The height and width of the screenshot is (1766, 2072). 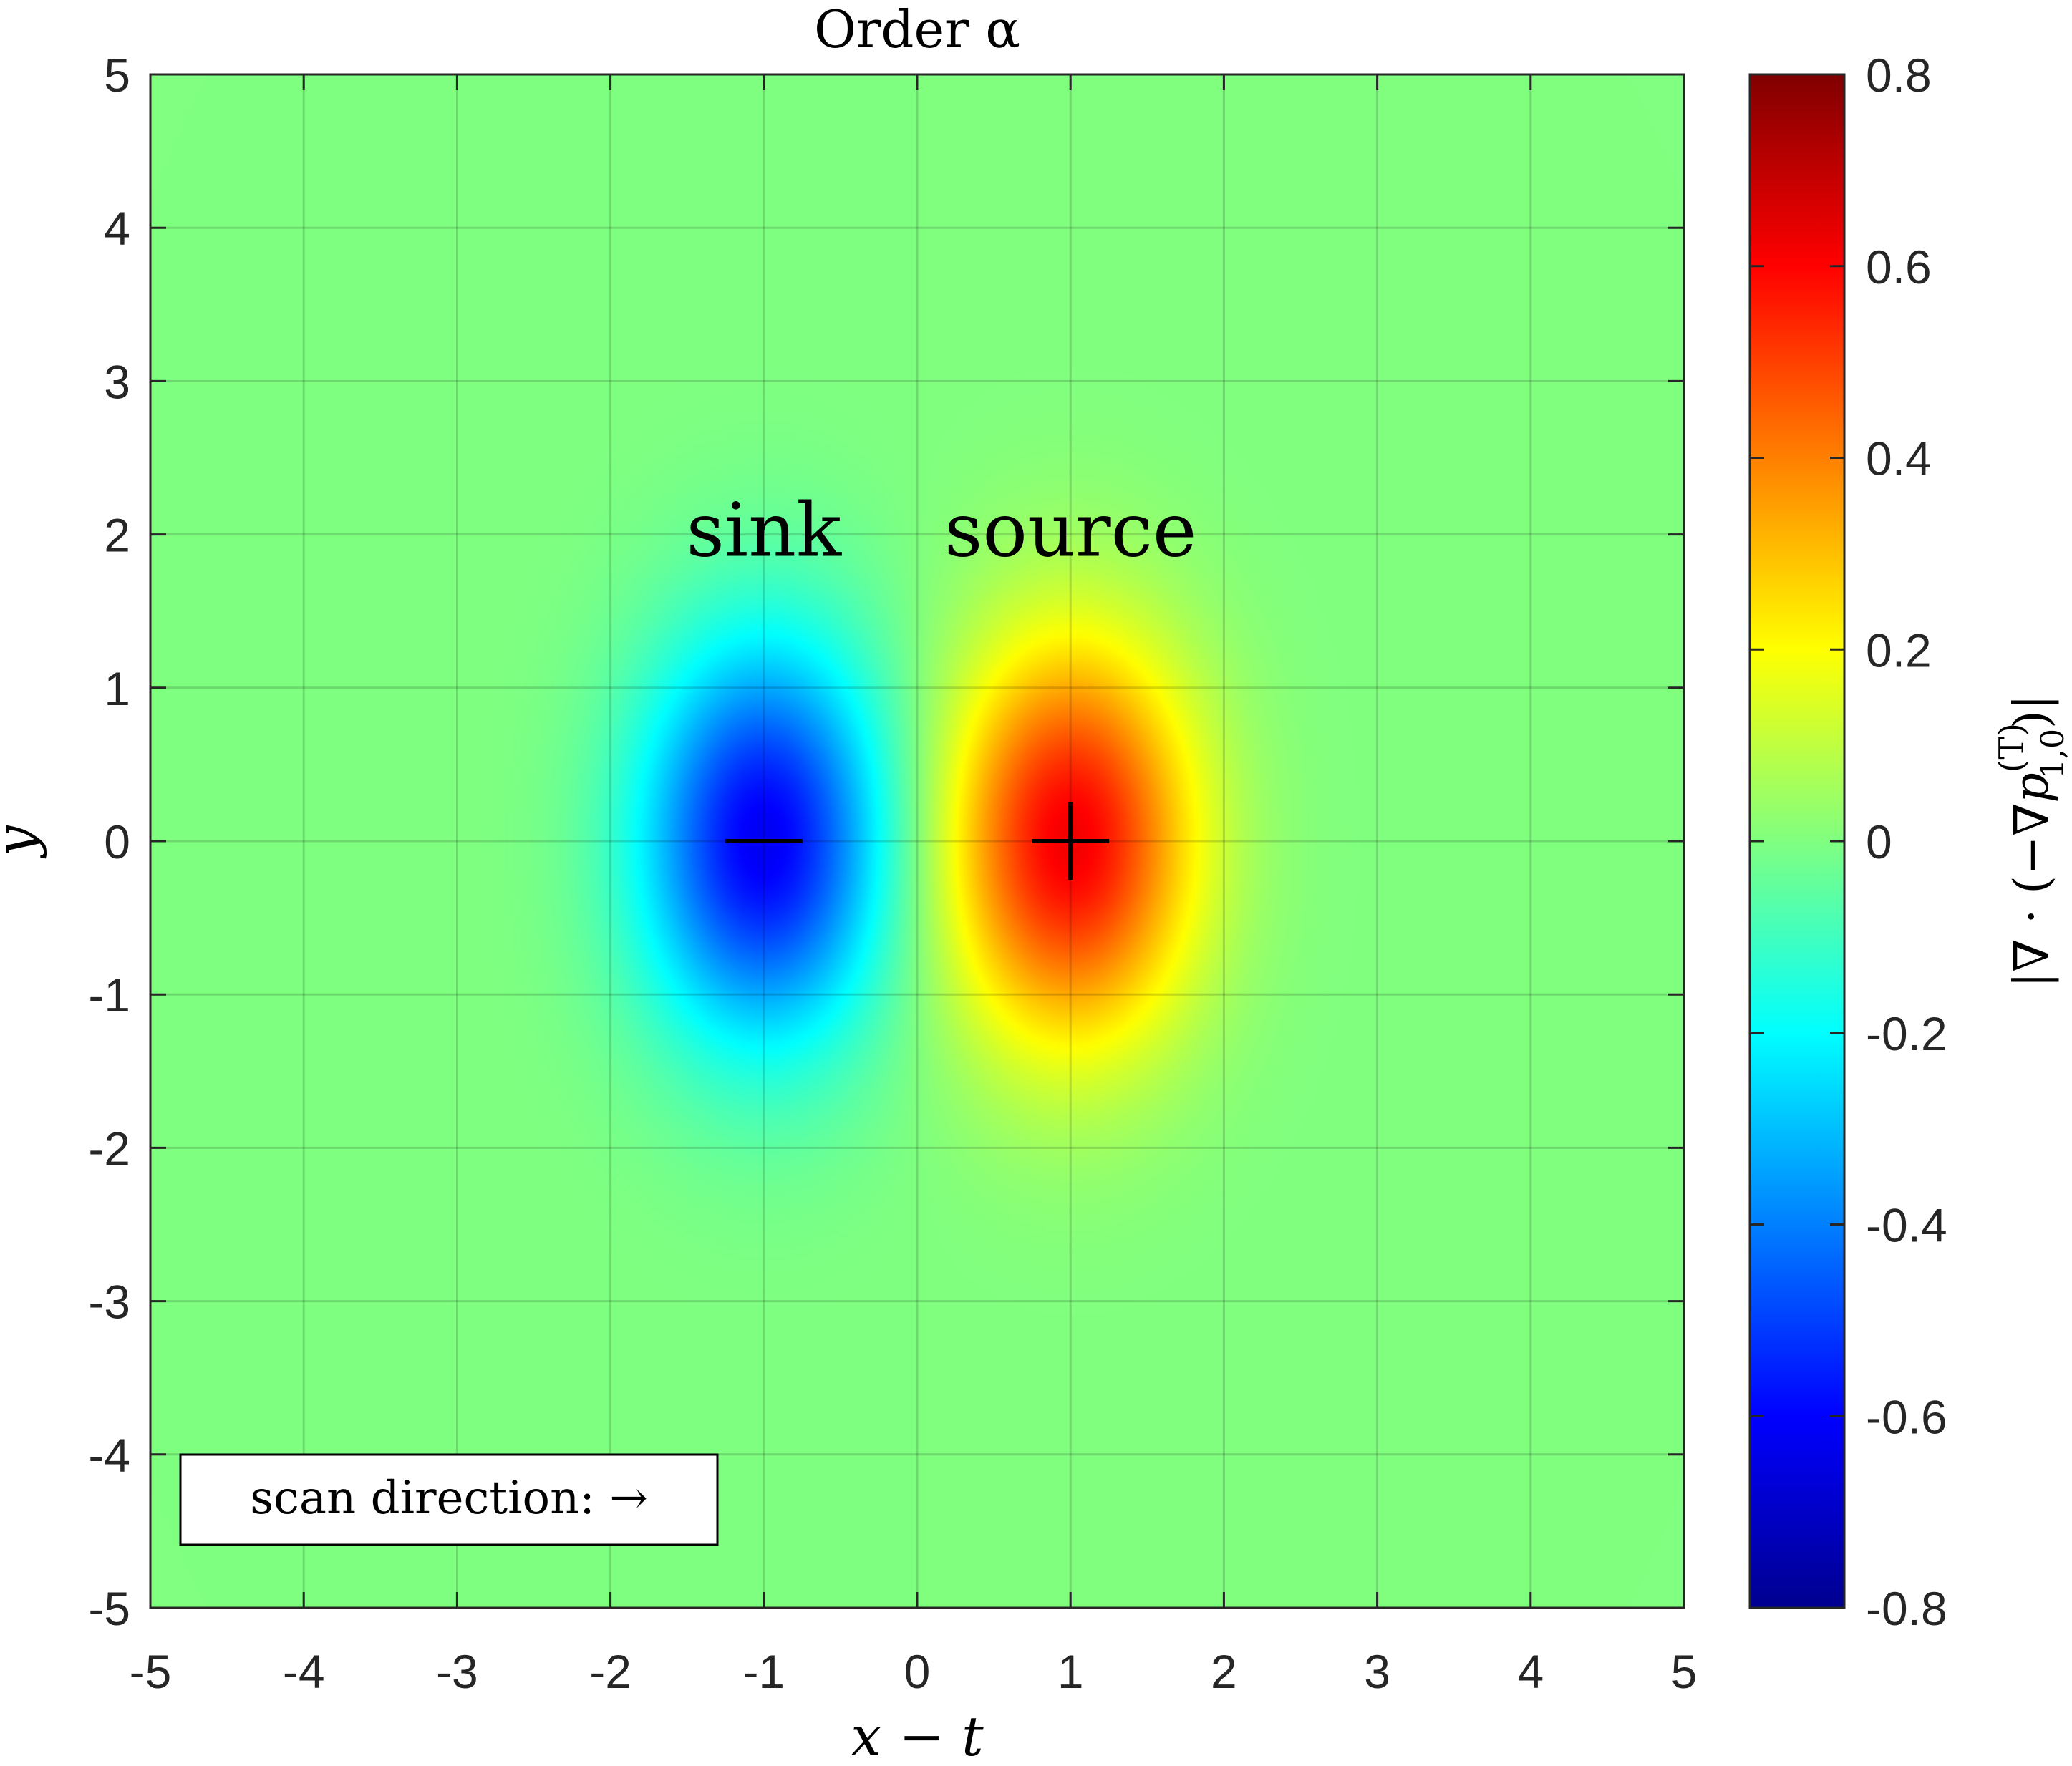 What do you see at coordinates (1684, 1672) in the screenshot?
I see `x-tick-label: 5` at bounding box center [1684, 1672].